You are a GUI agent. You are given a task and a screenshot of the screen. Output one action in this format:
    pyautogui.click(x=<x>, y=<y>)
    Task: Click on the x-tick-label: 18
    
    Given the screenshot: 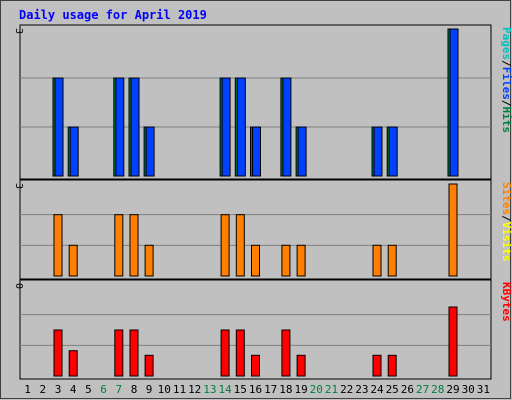 What is the action you would take?
    pyautogui.click(x=285, y=389)
    